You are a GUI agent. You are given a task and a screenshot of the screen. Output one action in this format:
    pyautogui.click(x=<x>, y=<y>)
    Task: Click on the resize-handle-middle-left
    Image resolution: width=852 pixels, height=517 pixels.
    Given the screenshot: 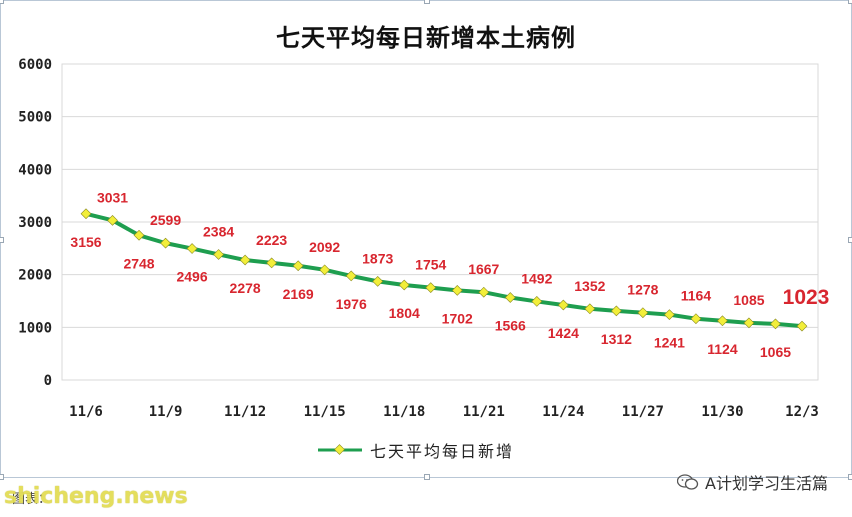 What is the action you would take?
    pyautogui.click(x=2, y=240)
    